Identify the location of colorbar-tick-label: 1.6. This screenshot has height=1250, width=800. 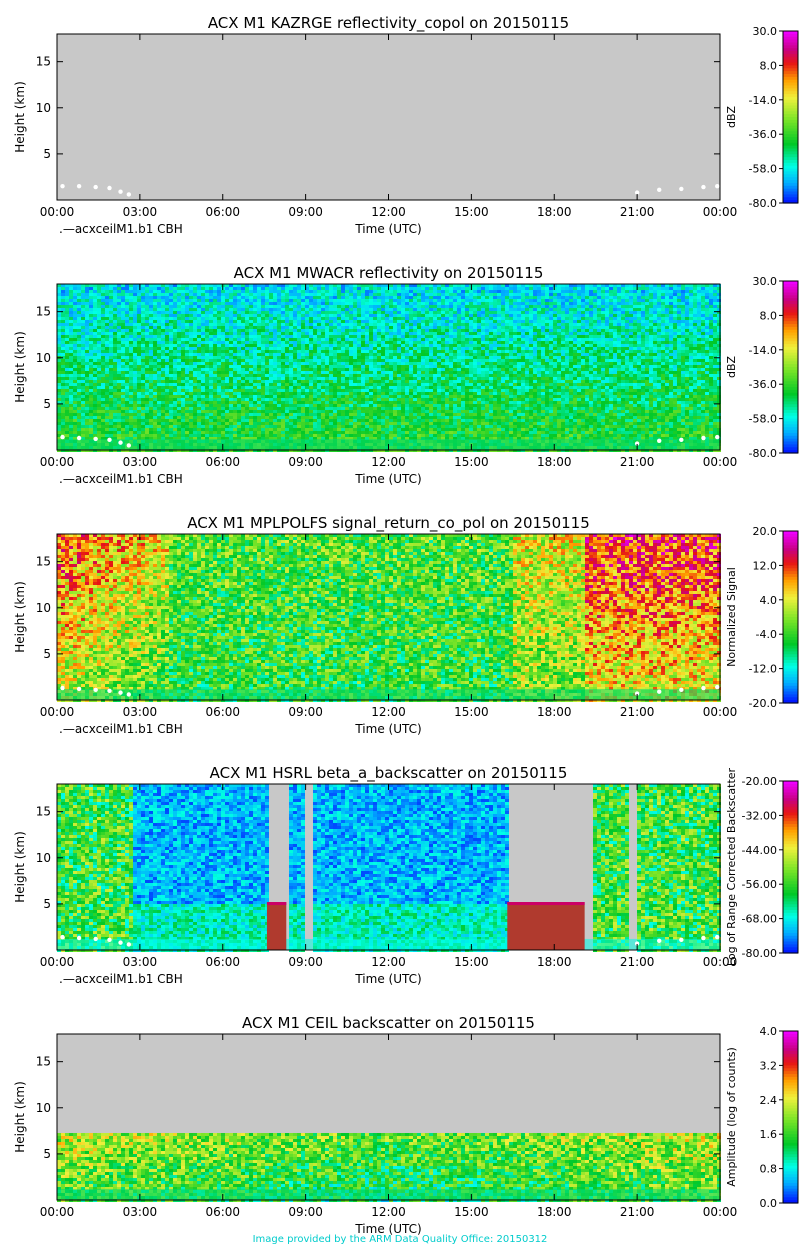
(769, 1134).